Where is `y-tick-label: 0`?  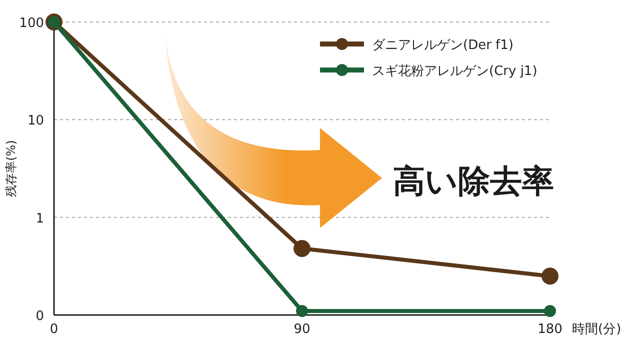 y-tick-label: 0 is located at coordinates (40, 316).